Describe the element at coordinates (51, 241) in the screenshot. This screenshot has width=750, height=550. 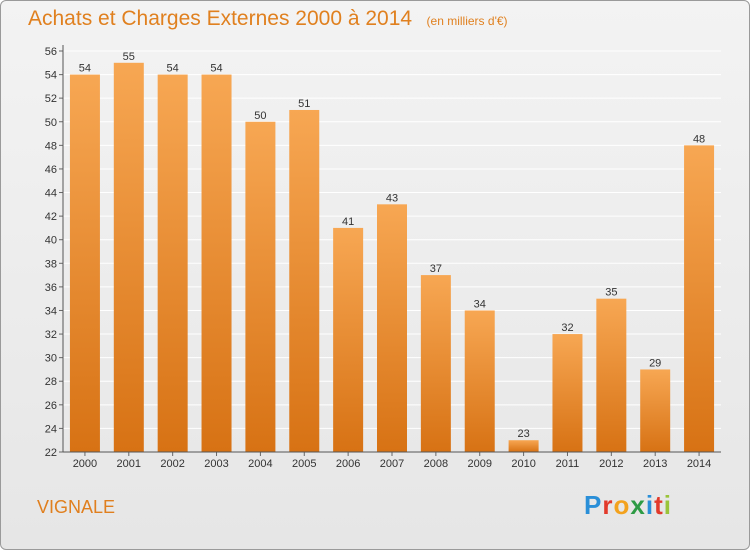
I see `y-tick-label: 40` at that location.